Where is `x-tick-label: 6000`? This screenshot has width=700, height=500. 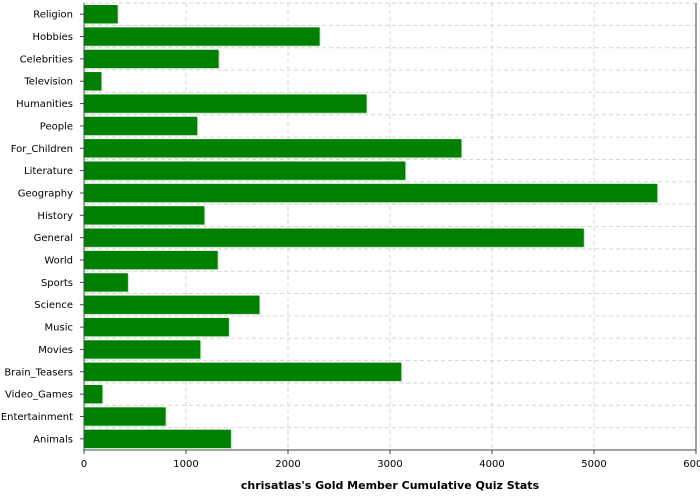 x-tick-label: 6000 is located at coordinates (691, 464).